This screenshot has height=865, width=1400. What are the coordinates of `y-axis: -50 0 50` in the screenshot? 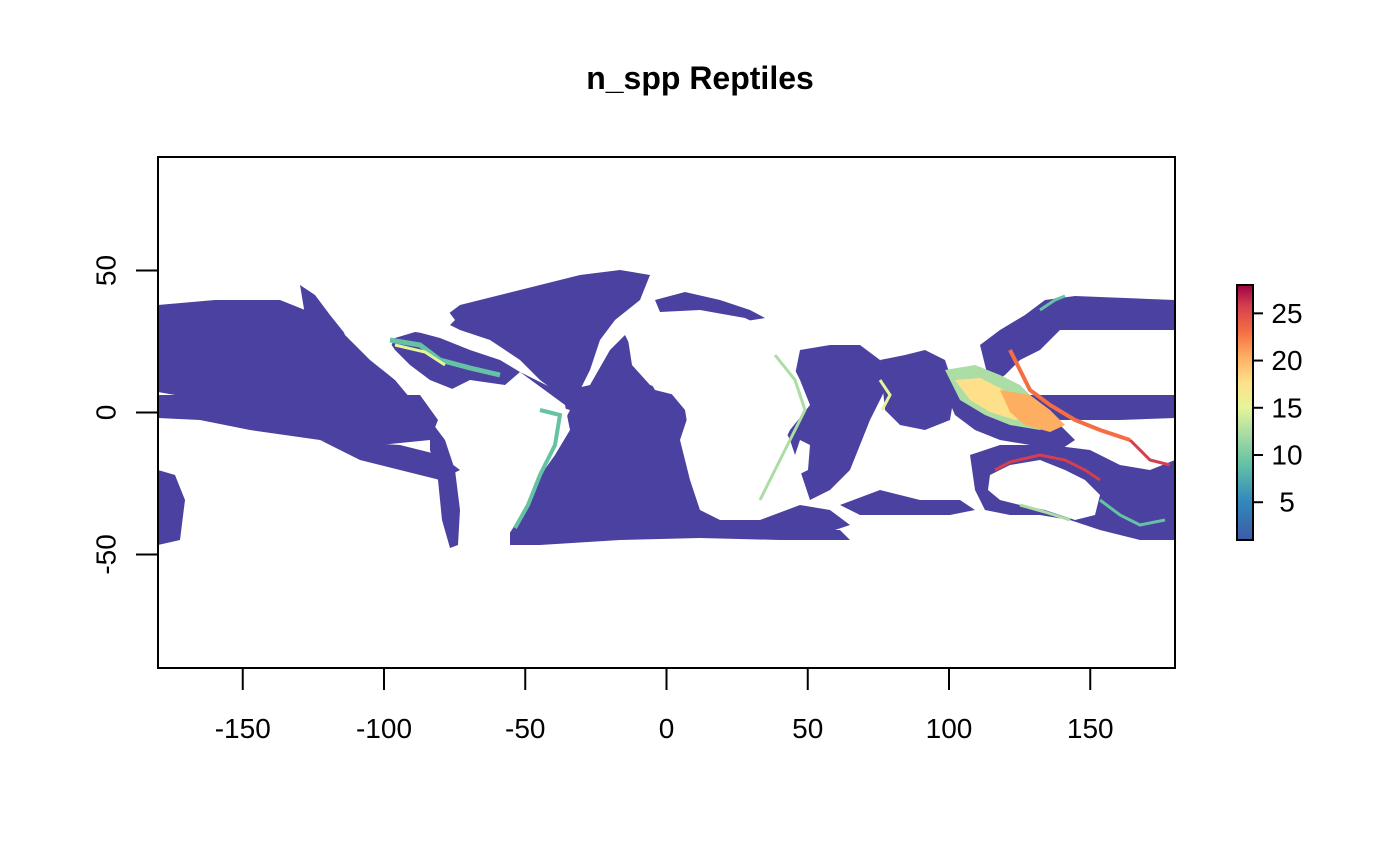 It's located at (124, 415).